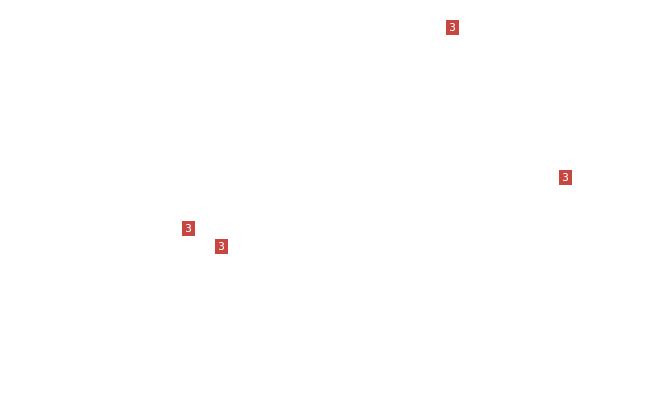 This screenshot has height=415, width=650. I want to click on marker-badge-2: 3, so click(565, 177).